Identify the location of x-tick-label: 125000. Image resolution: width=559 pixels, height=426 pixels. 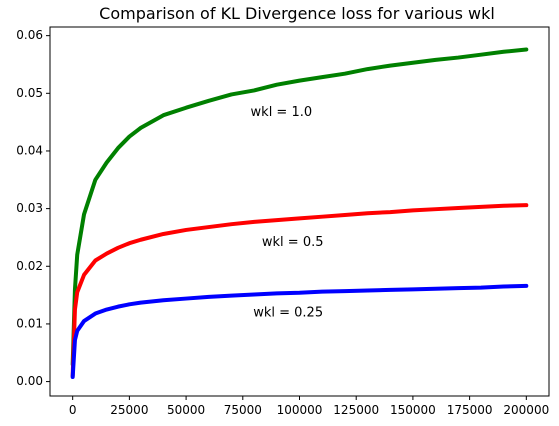
(356, 410).